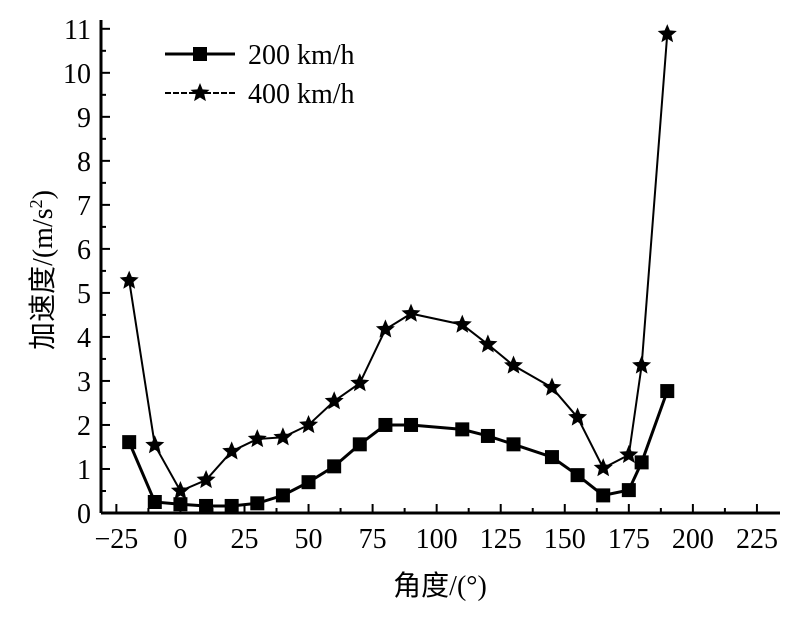 This screenshot has height=625, width=797. What do you see at coordinates (84, 470) in the screenshot?
I see `y-tick-label: 1` at bounding box center [84, 470].